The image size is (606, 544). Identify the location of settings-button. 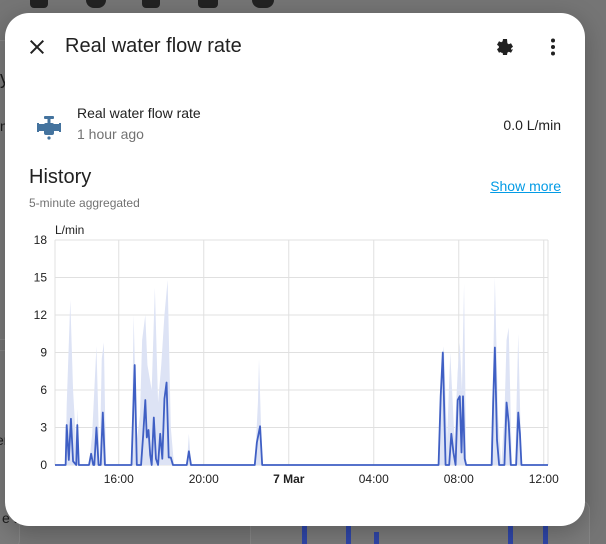
(505, 47).